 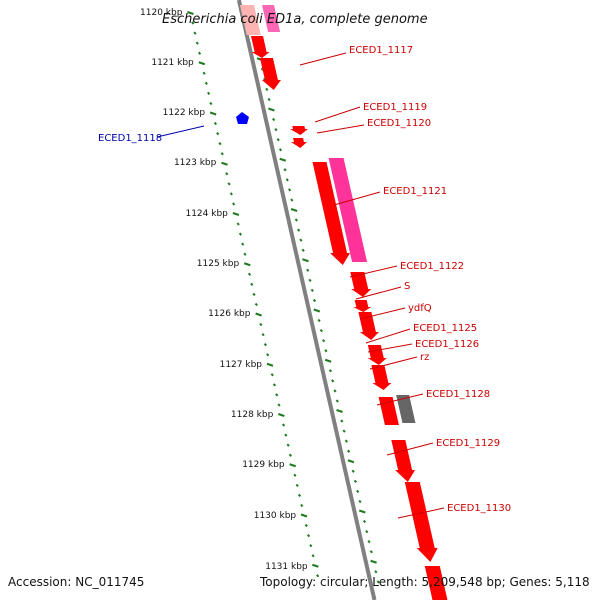 I want to click on tick-label: 1121 kbp, so click(x=172, y=63).